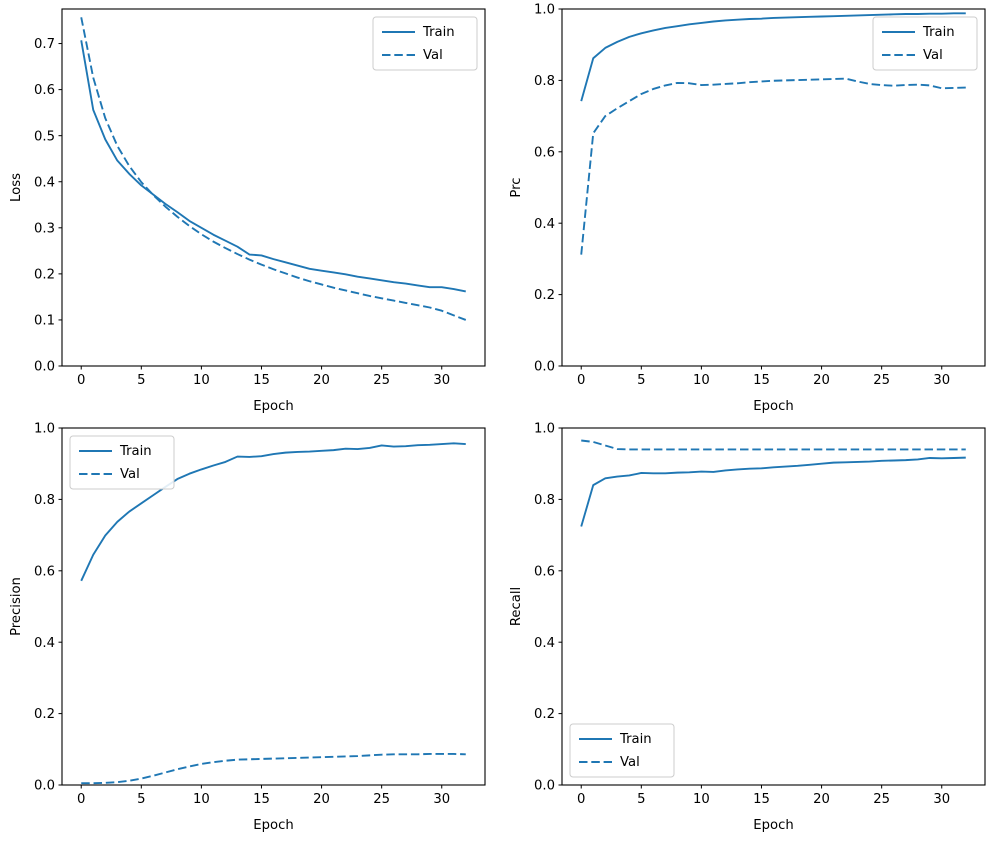  What do you see at coordinates (44, 44) in the screenshot?
I see `y-tick-label: 0.7` at bounding box center [44, 44].